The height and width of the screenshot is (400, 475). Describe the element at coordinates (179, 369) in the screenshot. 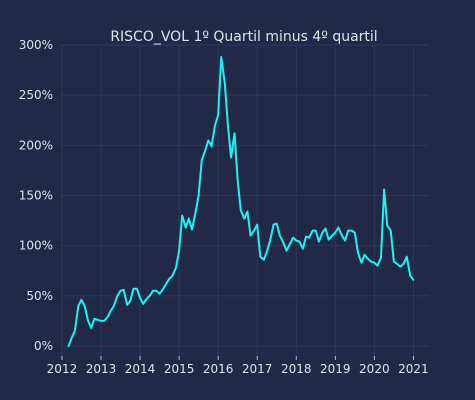

I see `x-tick-label: 2015` at that location.